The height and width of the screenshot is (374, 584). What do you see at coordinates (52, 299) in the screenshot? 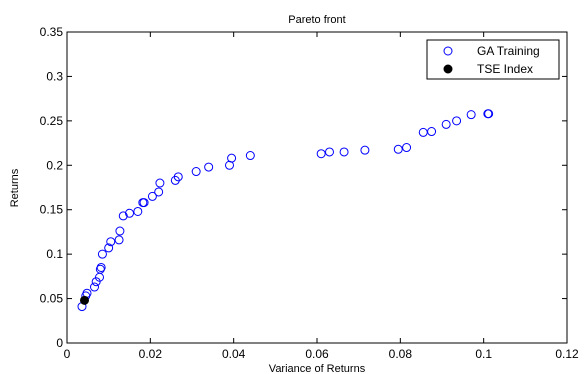
I see `y-tick-label: 0.05` at bounding box center [52, 299].